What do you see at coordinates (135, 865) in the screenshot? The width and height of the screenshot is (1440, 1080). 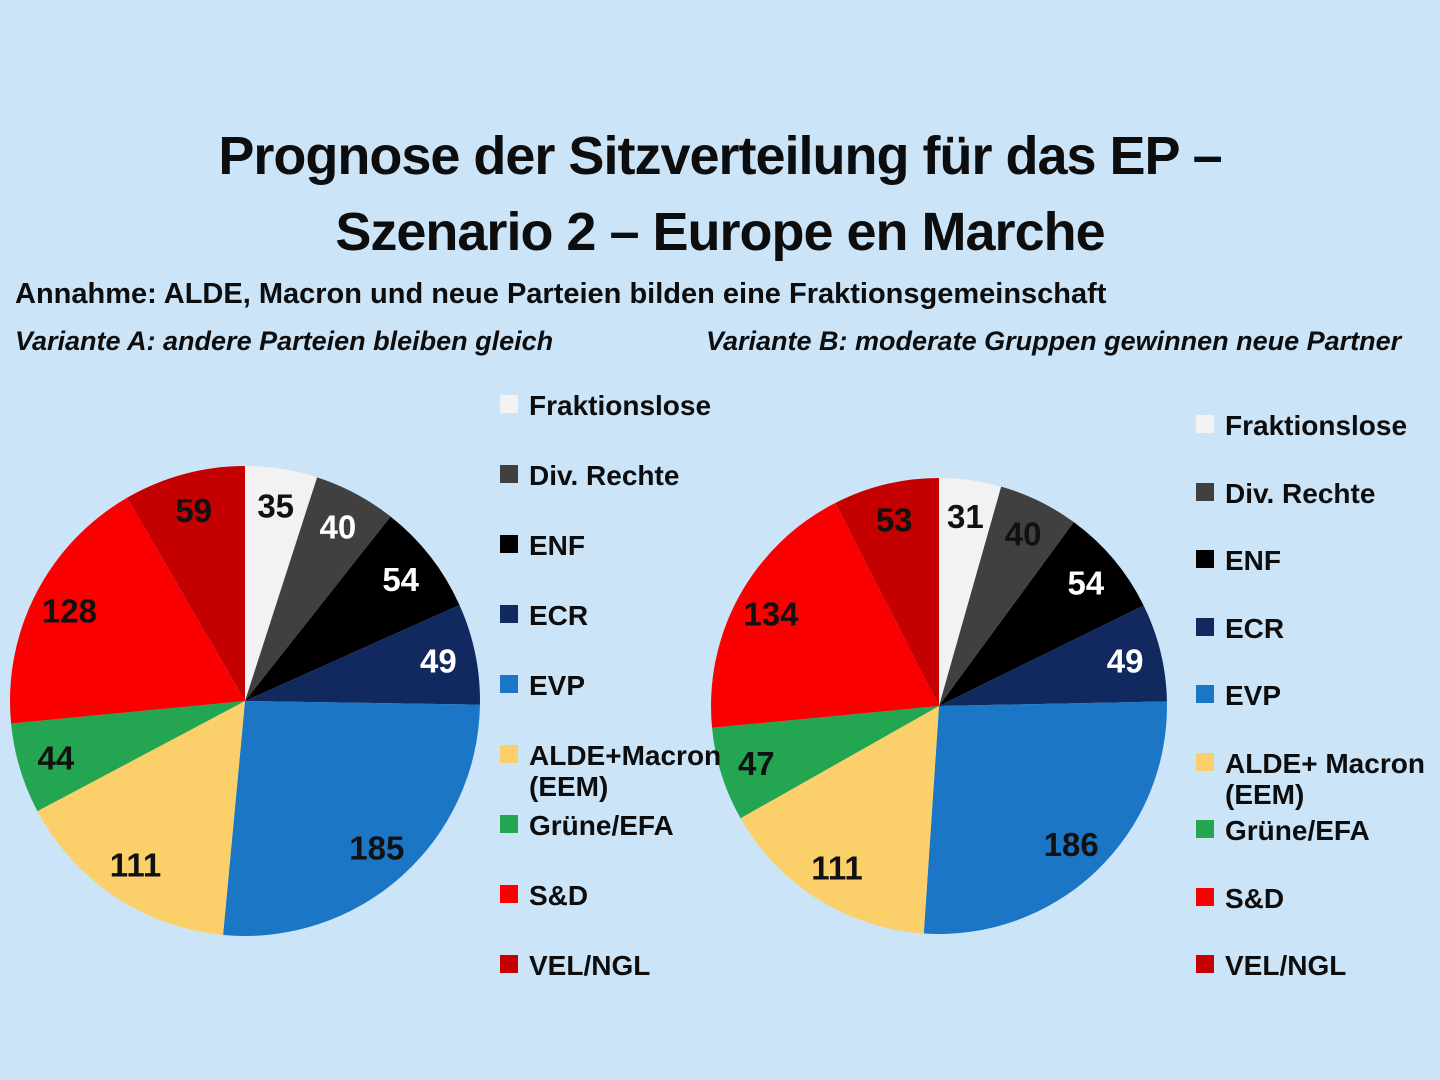 I see `pie-a-value-alde-macron-eem: 111` at bounding box center [135, 865].